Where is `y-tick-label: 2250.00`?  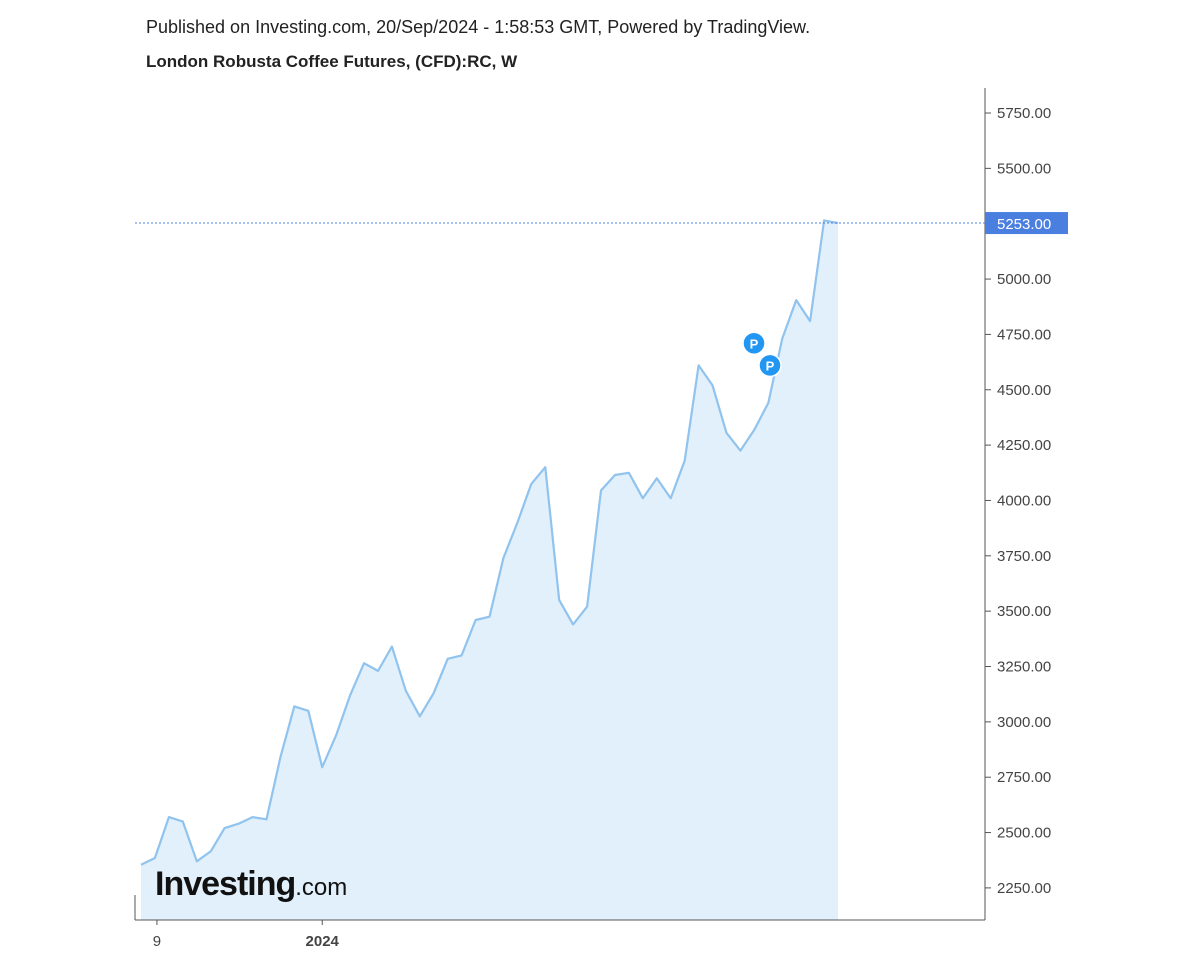
y-tick-label: 2250.00 is located at coordinates (1024, 888).